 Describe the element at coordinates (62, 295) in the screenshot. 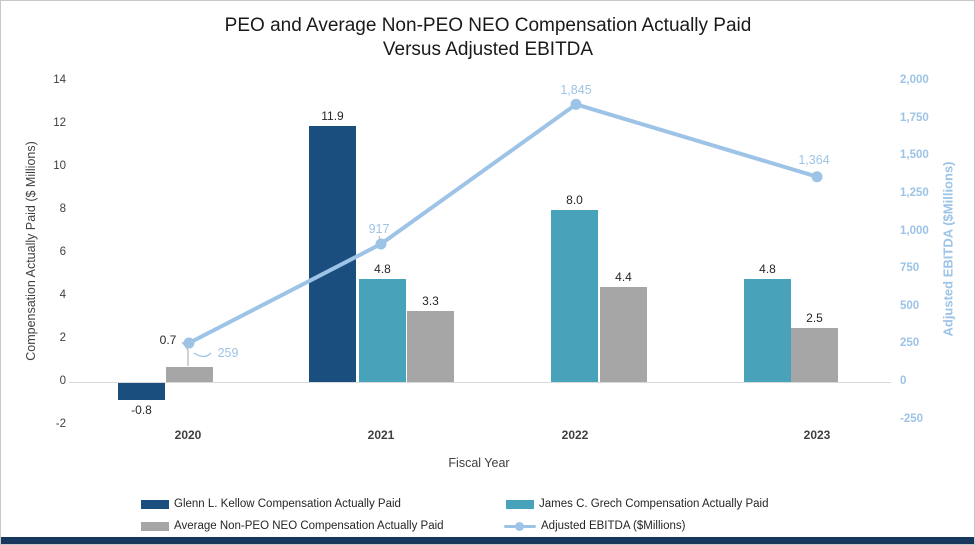

I see `left-tick-label: 4` at that location.